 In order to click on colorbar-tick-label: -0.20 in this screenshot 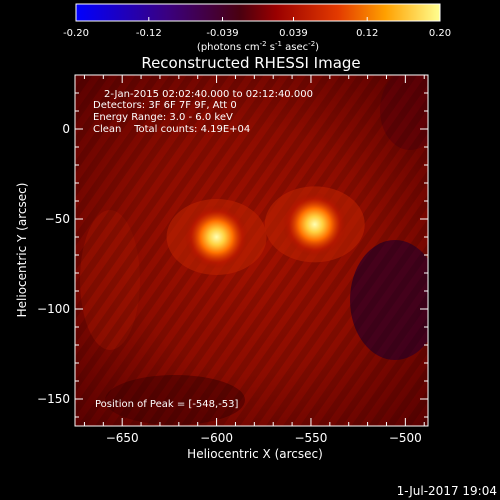, I will do `click(76, 33)`.